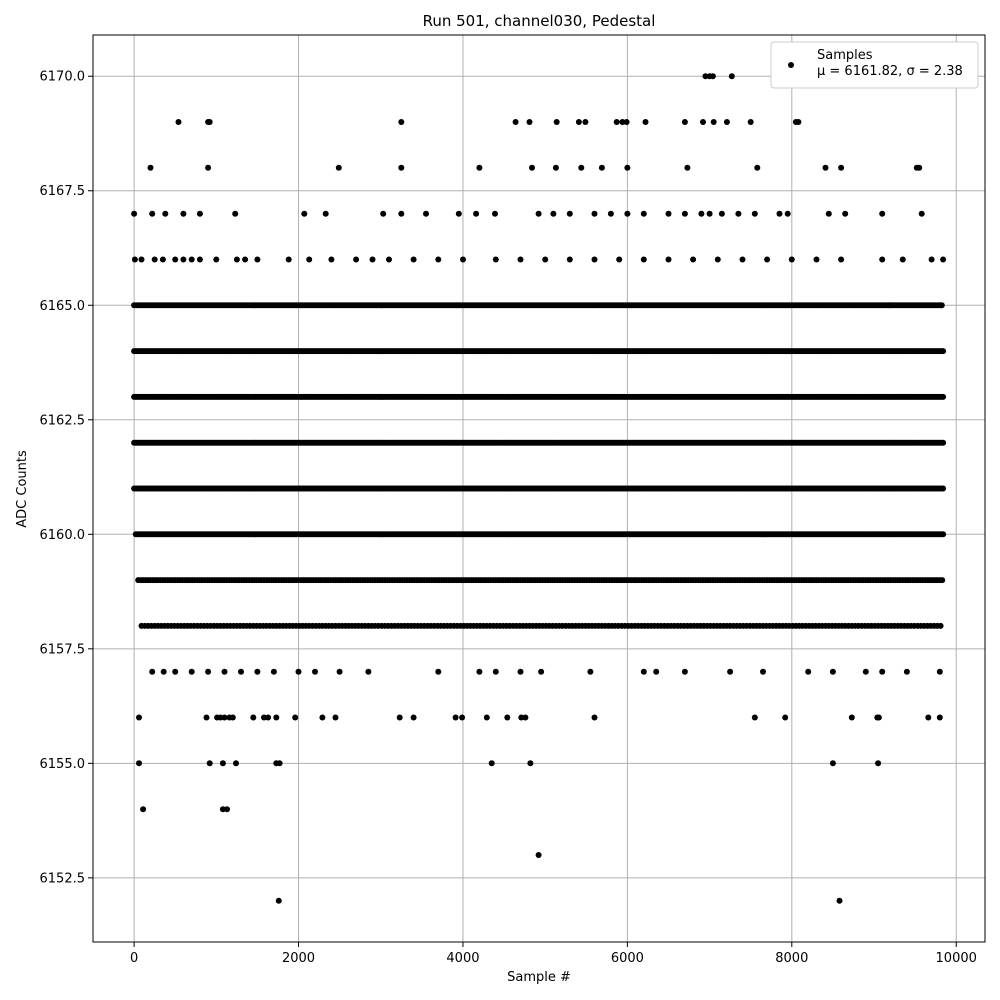 The image size is (1000, 1000). Describe the element at coordinates (22, 489) in the screenshot. I see `y-axis-label: ADC Counts` at that location.